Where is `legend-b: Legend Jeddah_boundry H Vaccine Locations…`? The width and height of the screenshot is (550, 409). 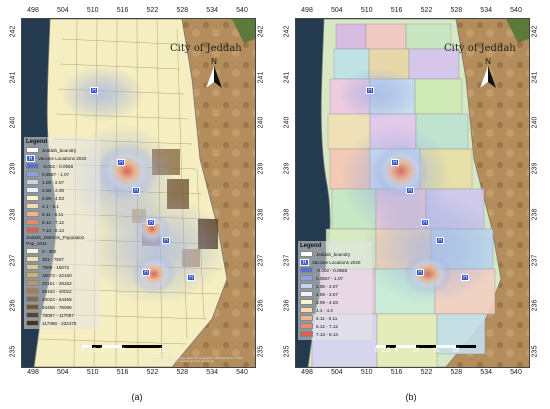
legend-b: Legend Jeddah_boundry H Vaccine Locations… is located at coordinates (335, 290).